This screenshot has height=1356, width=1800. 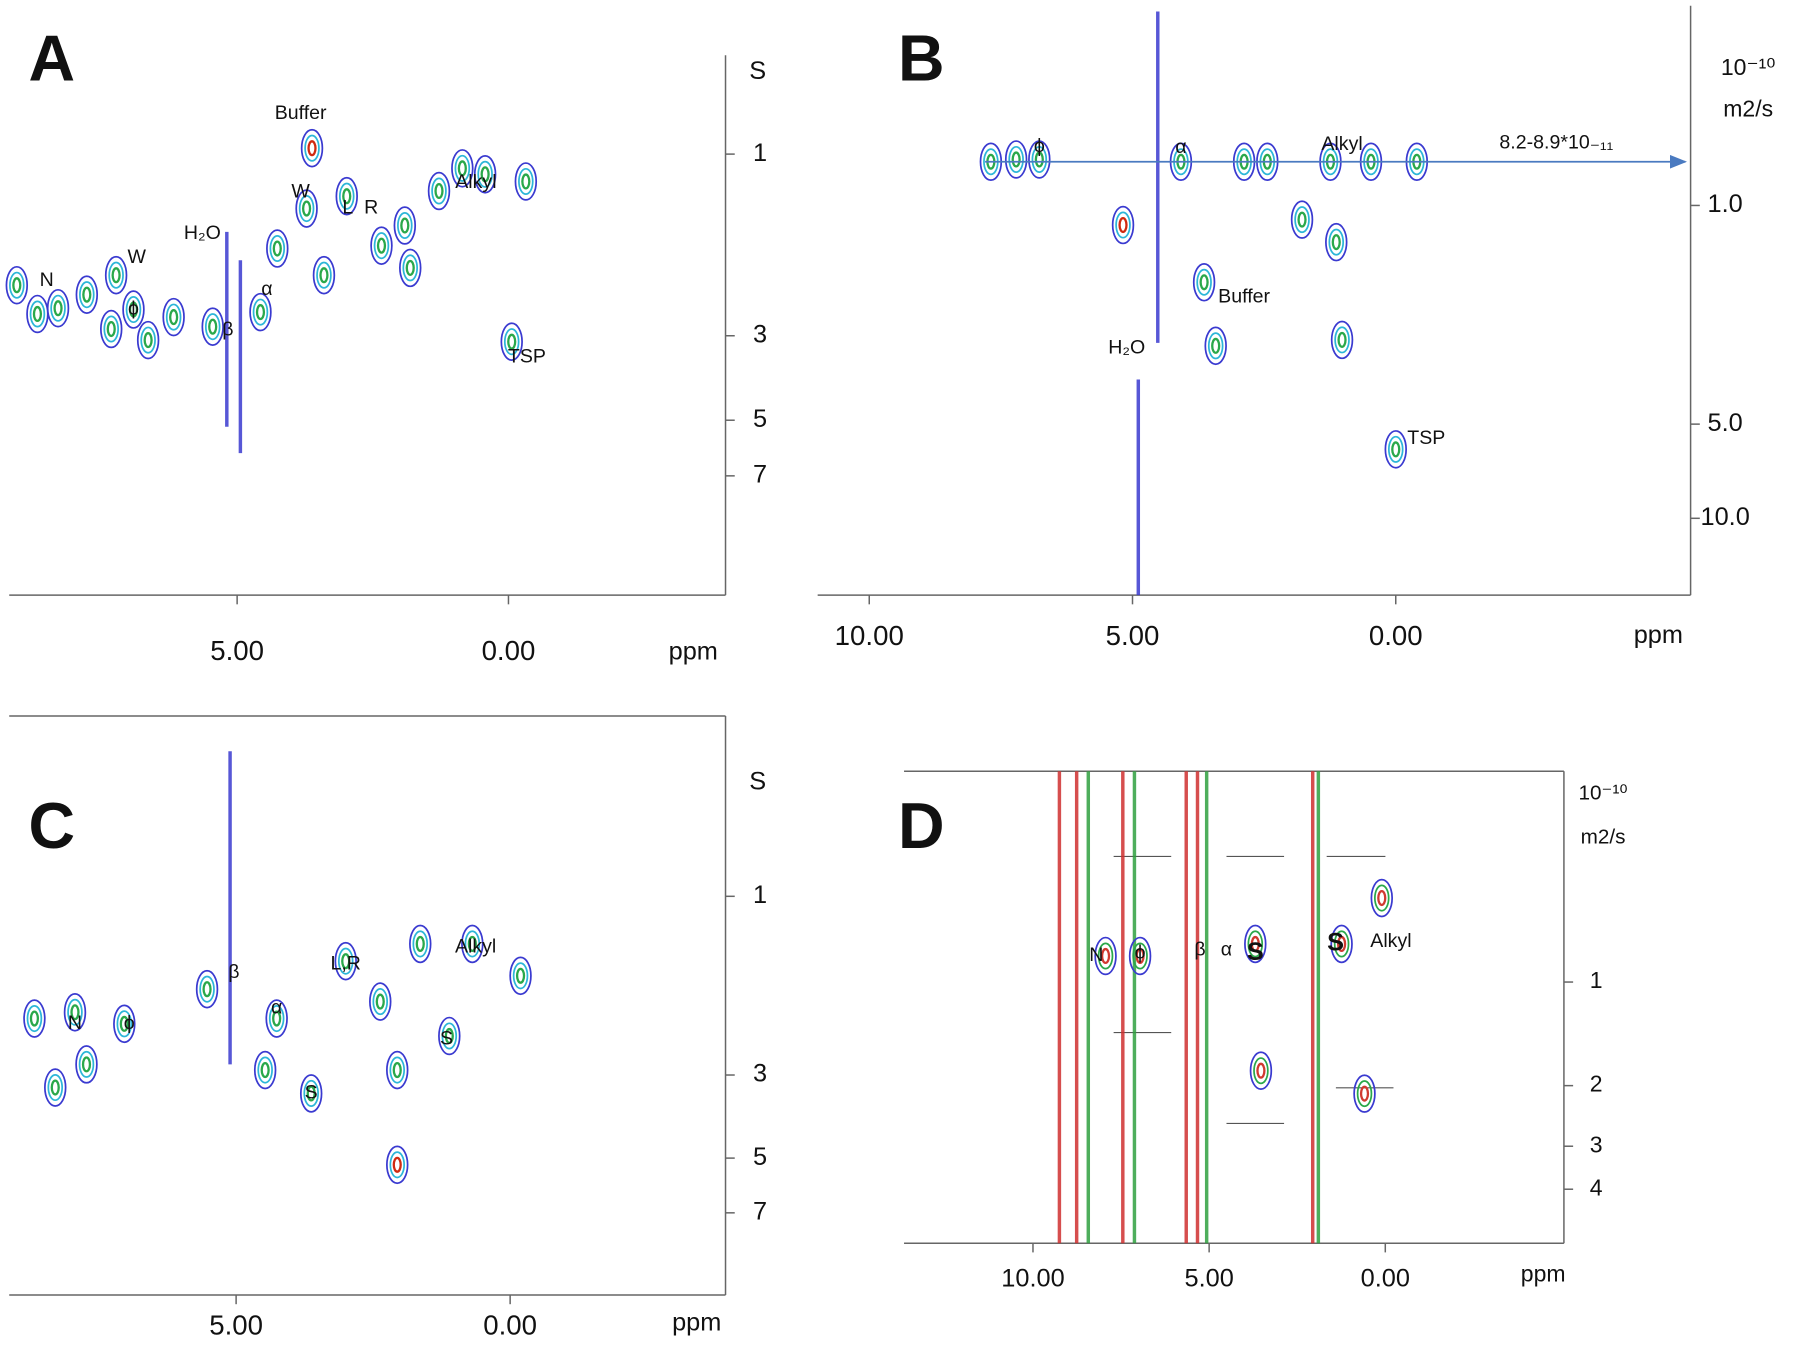 I want to click on y-tick-label: 1.0, so click(x=1725, y=204).